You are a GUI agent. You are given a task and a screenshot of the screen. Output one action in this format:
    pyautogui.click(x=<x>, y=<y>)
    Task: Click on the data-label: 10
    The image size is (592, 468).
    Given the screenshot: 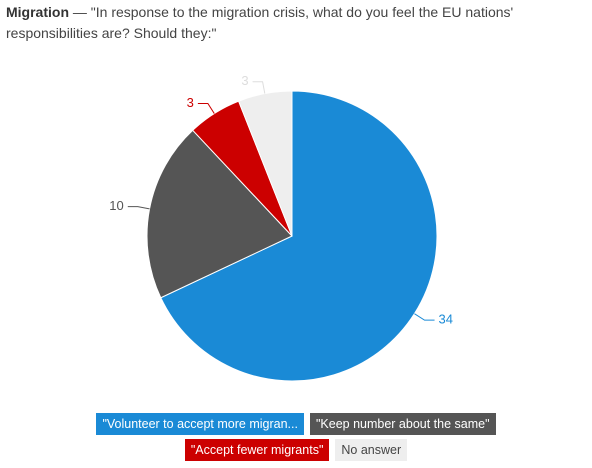 What is the action you would take?
    pyautogui.click(x=116, y=205)
    